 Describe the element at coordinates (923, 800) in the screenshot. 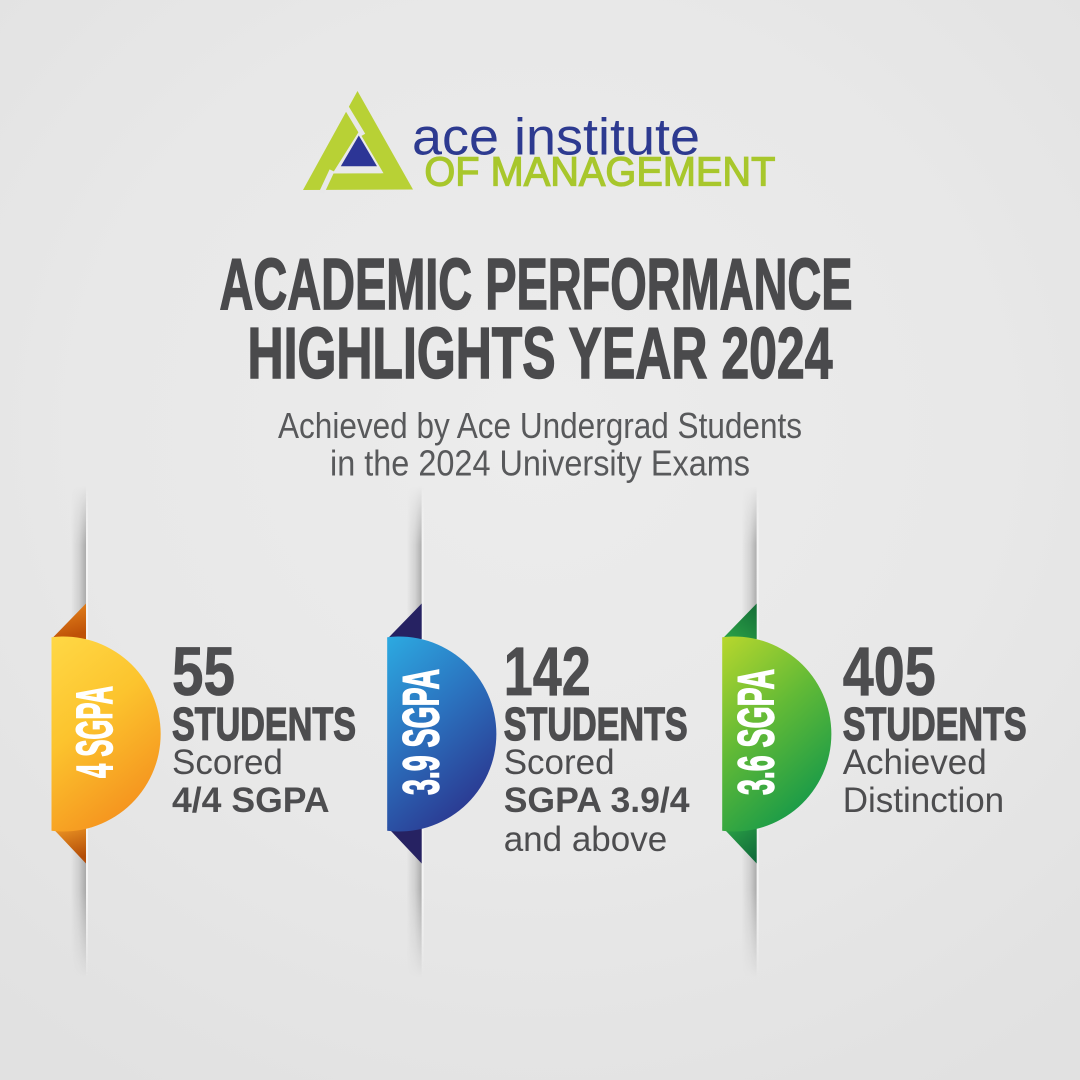

I see `svg-text: Distinction` at that location.